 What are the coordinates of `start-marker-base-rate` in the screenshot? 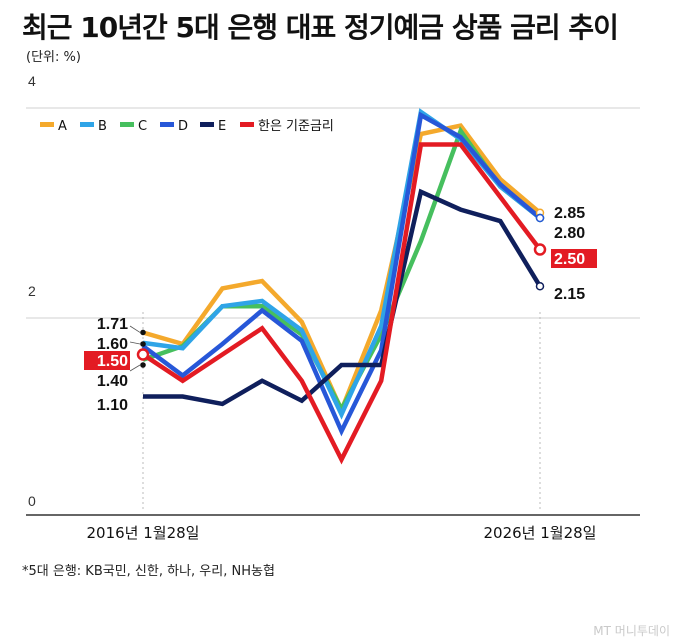 It's located at (143, 354).